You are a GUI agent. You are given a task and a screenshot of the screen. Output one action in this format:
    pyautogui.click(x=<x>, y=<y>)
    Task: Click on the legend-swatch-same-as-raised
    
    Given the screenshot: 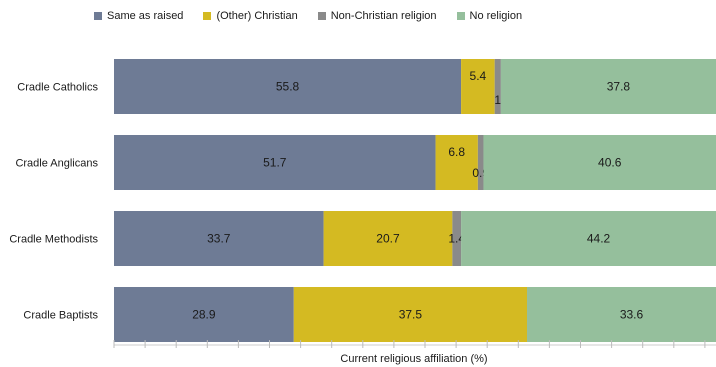 What is the action you would take?
    pyautogui.click(x=98, y=16)
    